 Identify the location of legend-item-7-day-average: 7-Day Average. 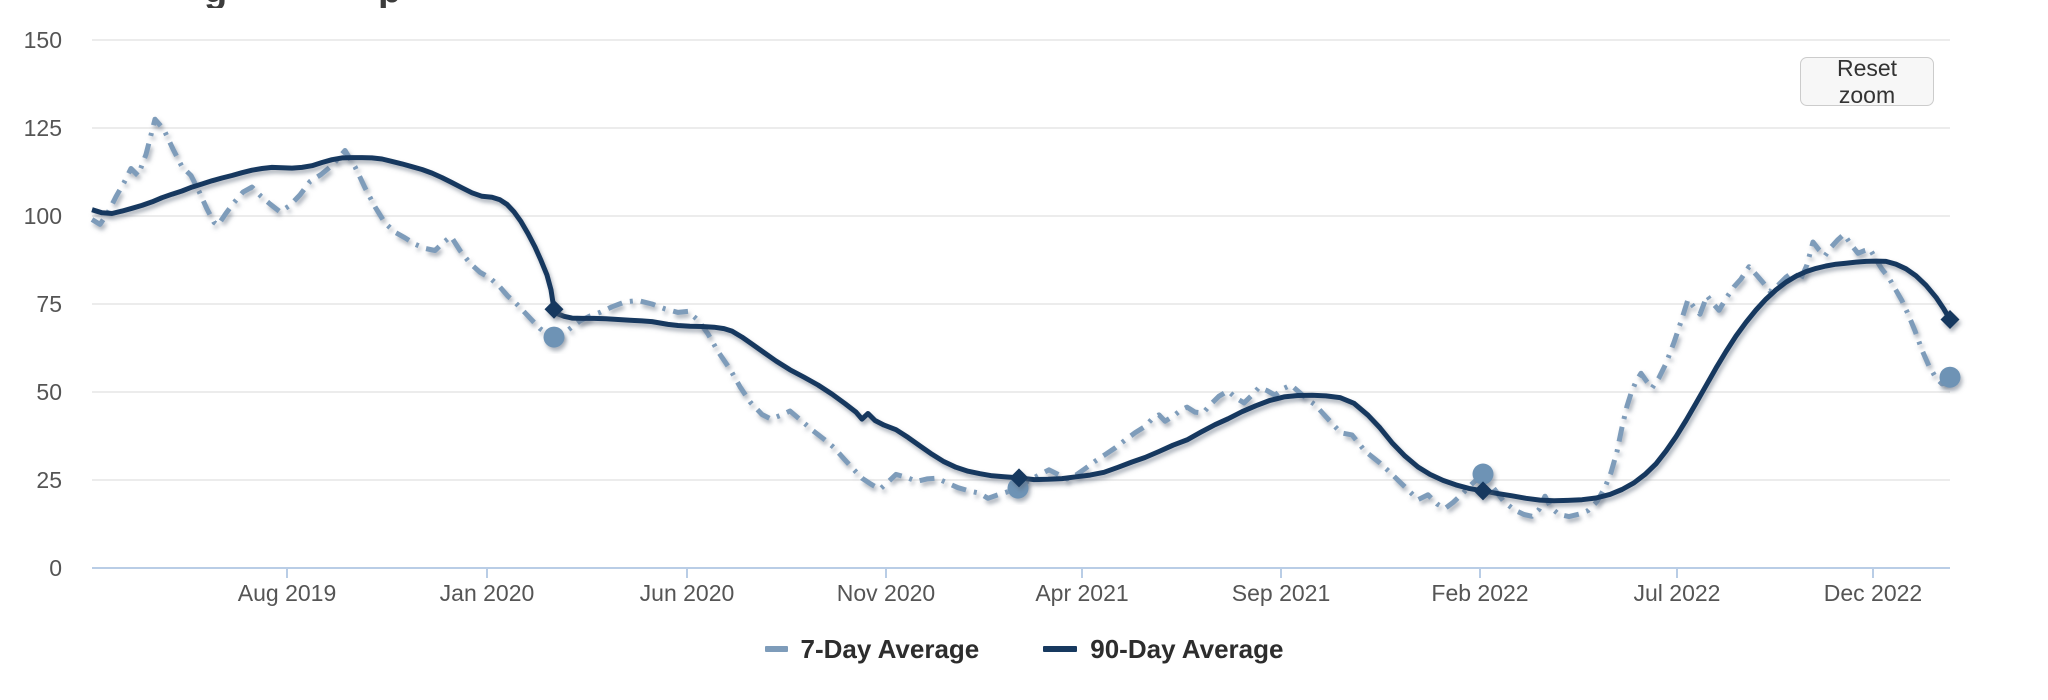
(872, 649).